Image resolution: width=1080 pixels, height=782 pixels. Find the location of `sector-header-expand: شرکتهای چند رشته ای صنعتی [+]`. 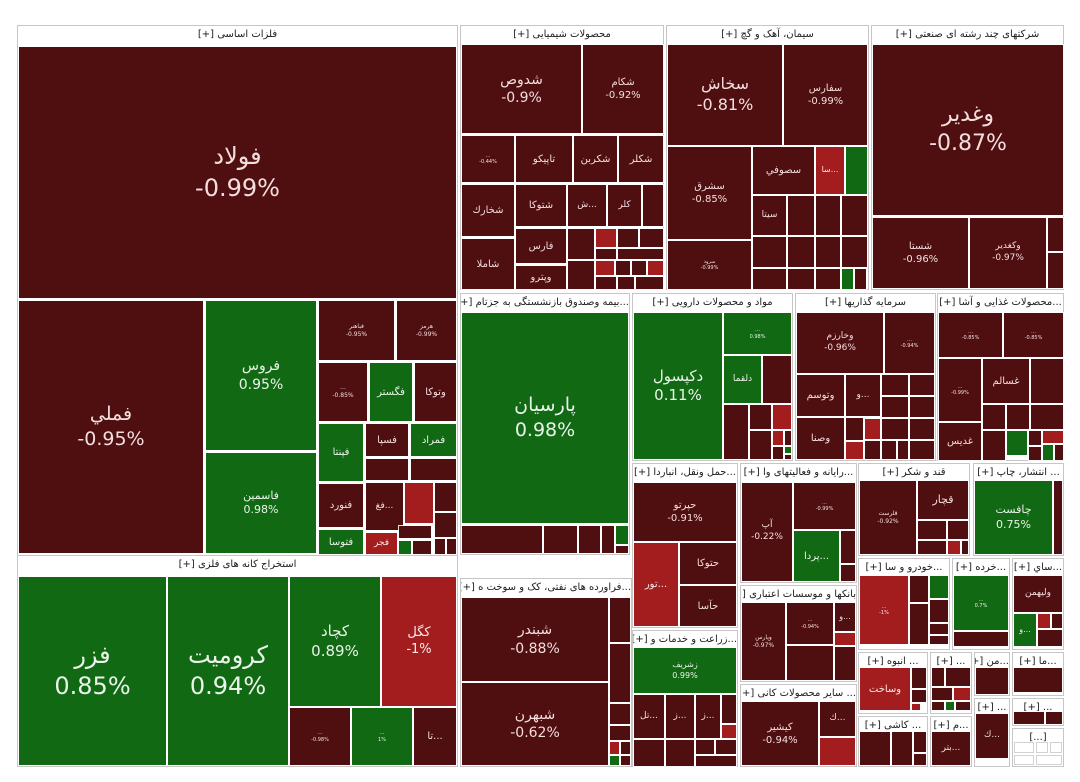

sector-header-expand: شرکتهای چند رشته ای صنعتی [+] is located at coordinates (967, 34).